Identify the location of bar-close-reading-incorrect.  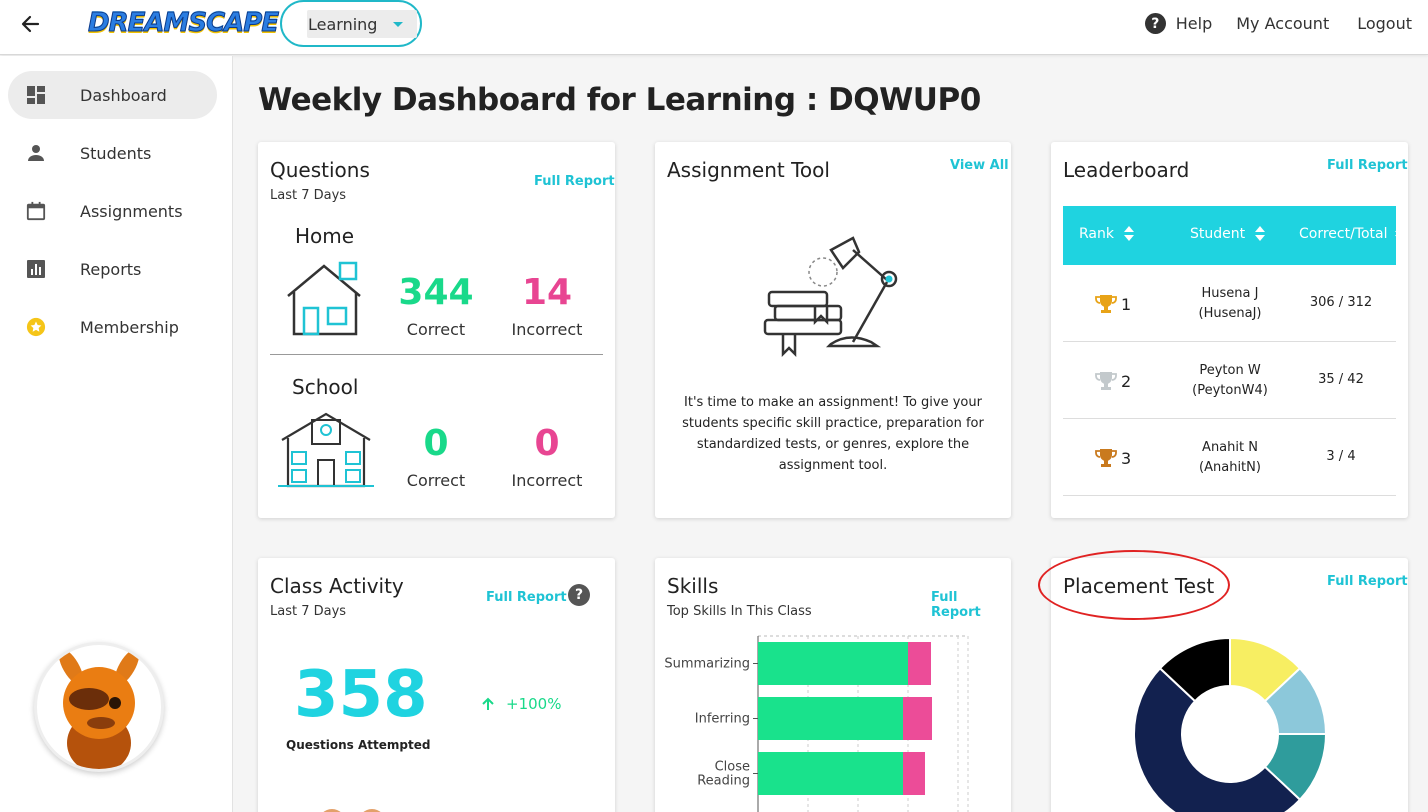
(914, 773).